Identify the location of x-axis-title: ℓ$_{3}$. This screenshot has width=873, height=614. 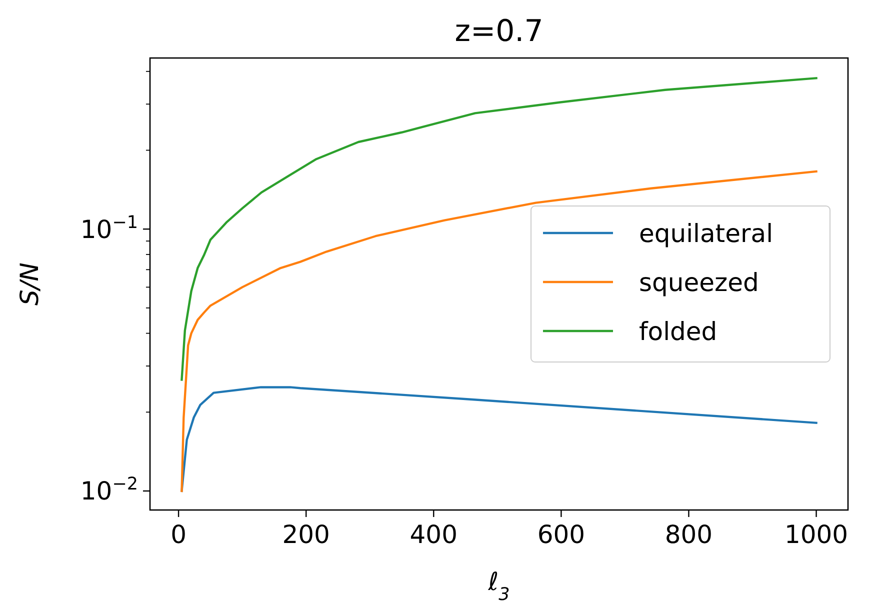
(498, 586).